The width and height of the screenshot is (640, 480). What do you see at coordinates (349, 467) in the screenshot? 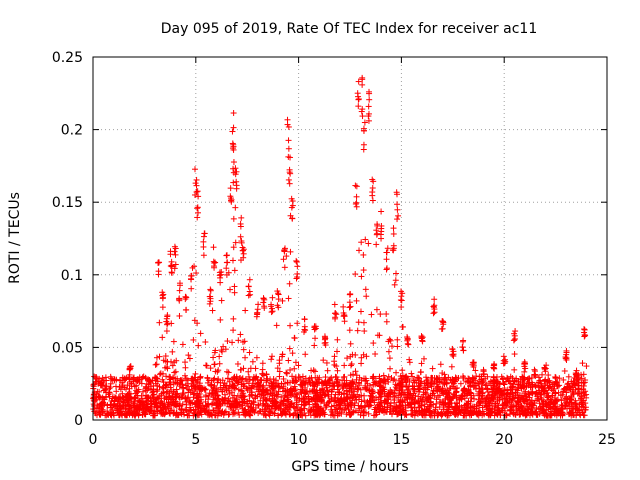
I see `x-axis-label: GPS time / hours` at bounding box center [349, 467].